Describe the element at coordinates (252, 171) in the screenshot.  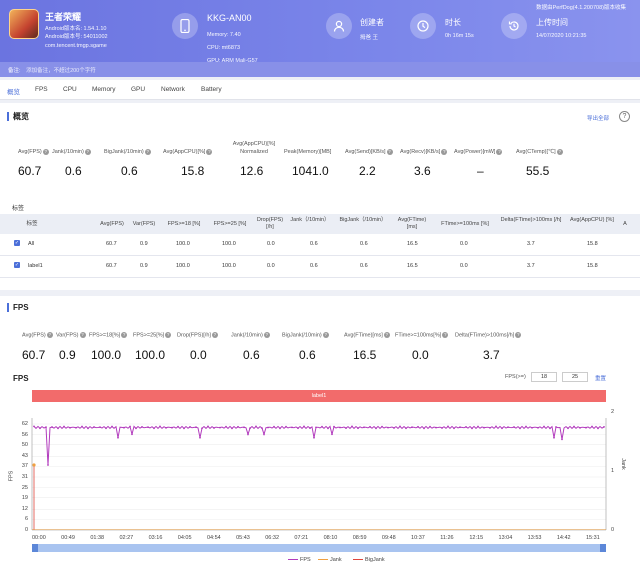
I see `stat-value: 12.6` at that location.